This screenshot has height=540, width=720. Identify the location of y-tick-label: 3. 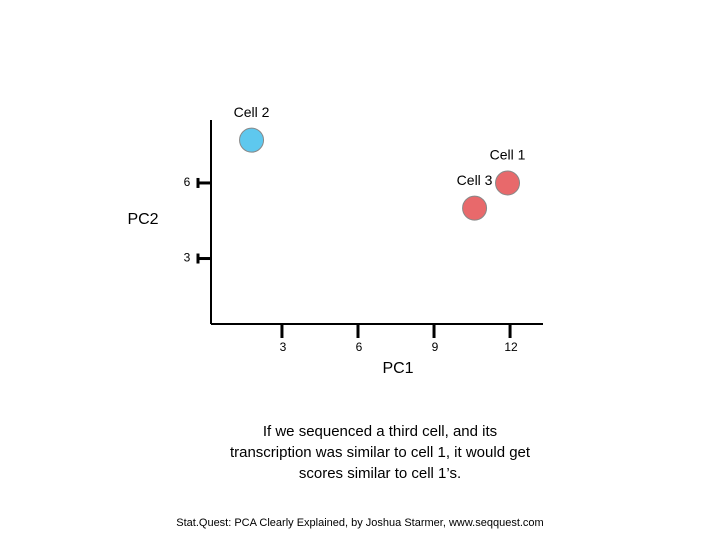
(187, 258).